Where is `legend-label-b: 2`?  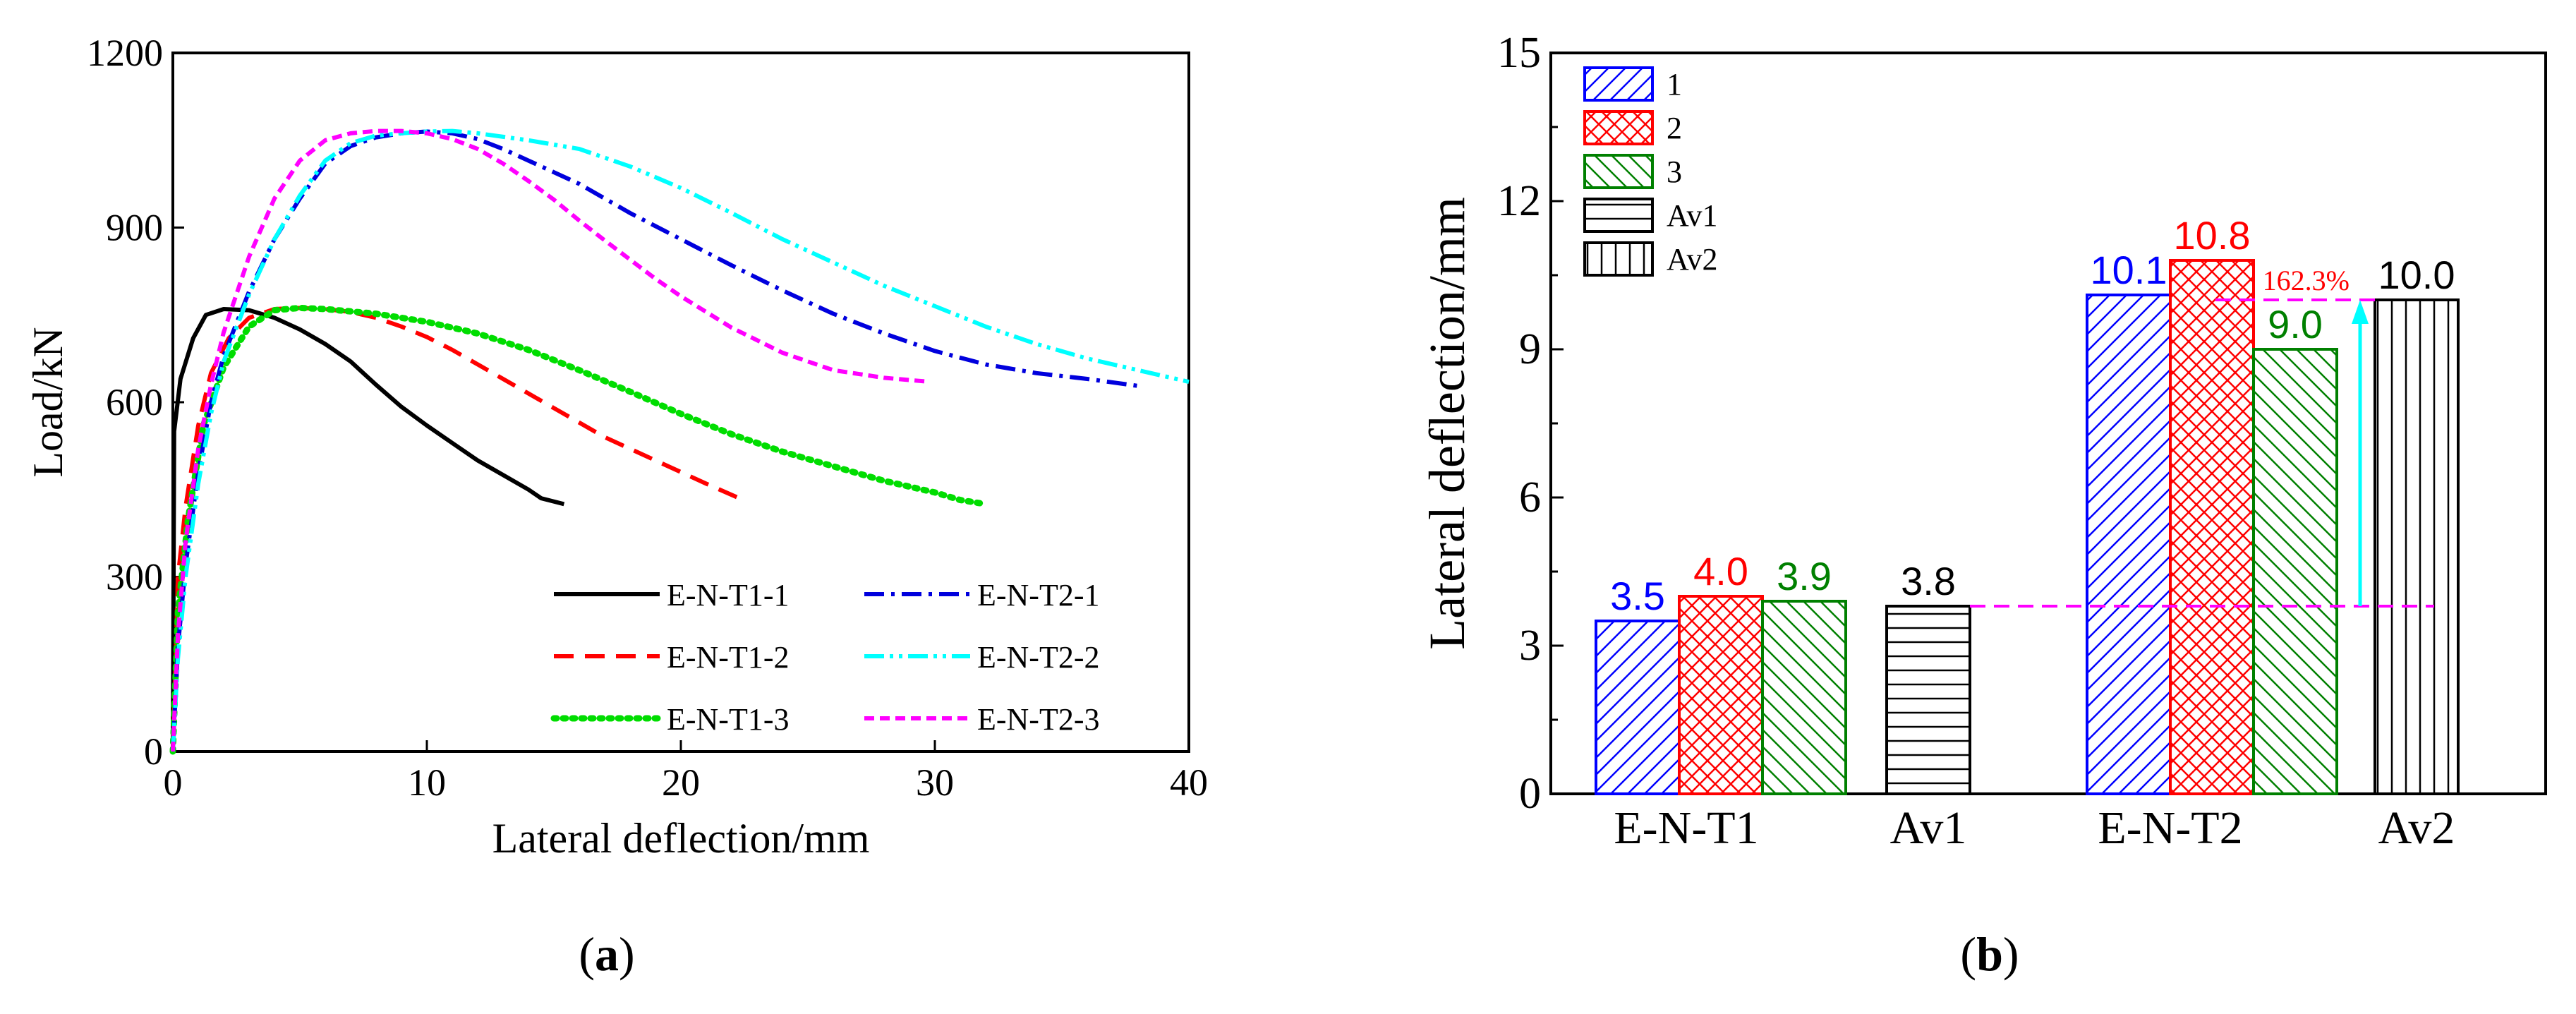 legend-label-b: 2 is located at coordinates (1675, 128).